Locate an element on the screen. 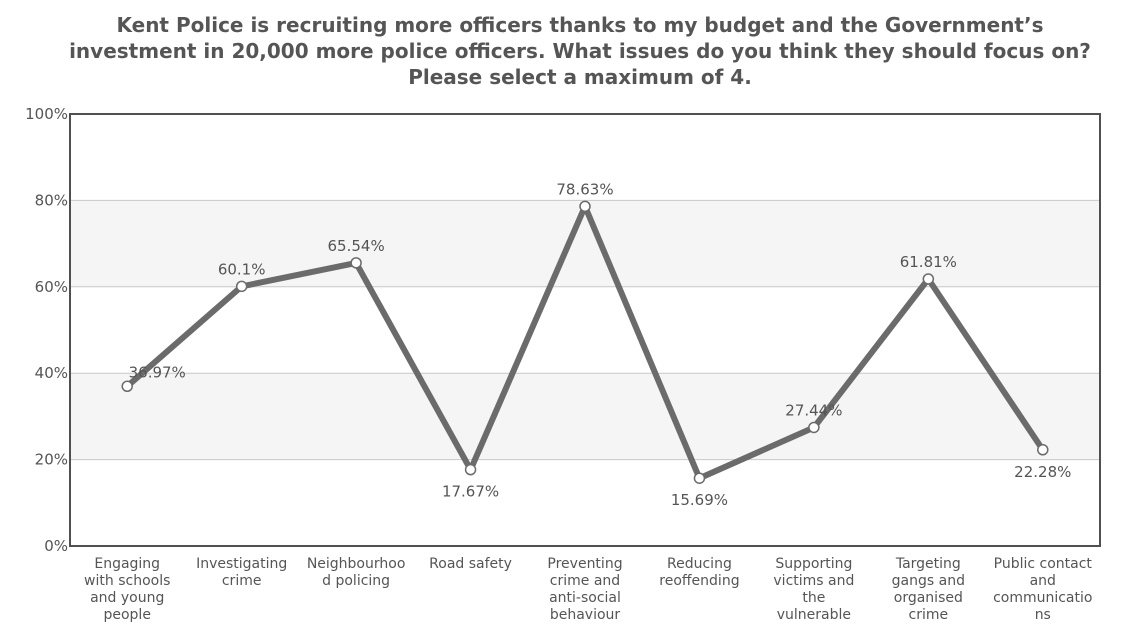 The width and height of the screenshot is (1123, 642). data-label: 61.81% is located at coordinates (928, 262).